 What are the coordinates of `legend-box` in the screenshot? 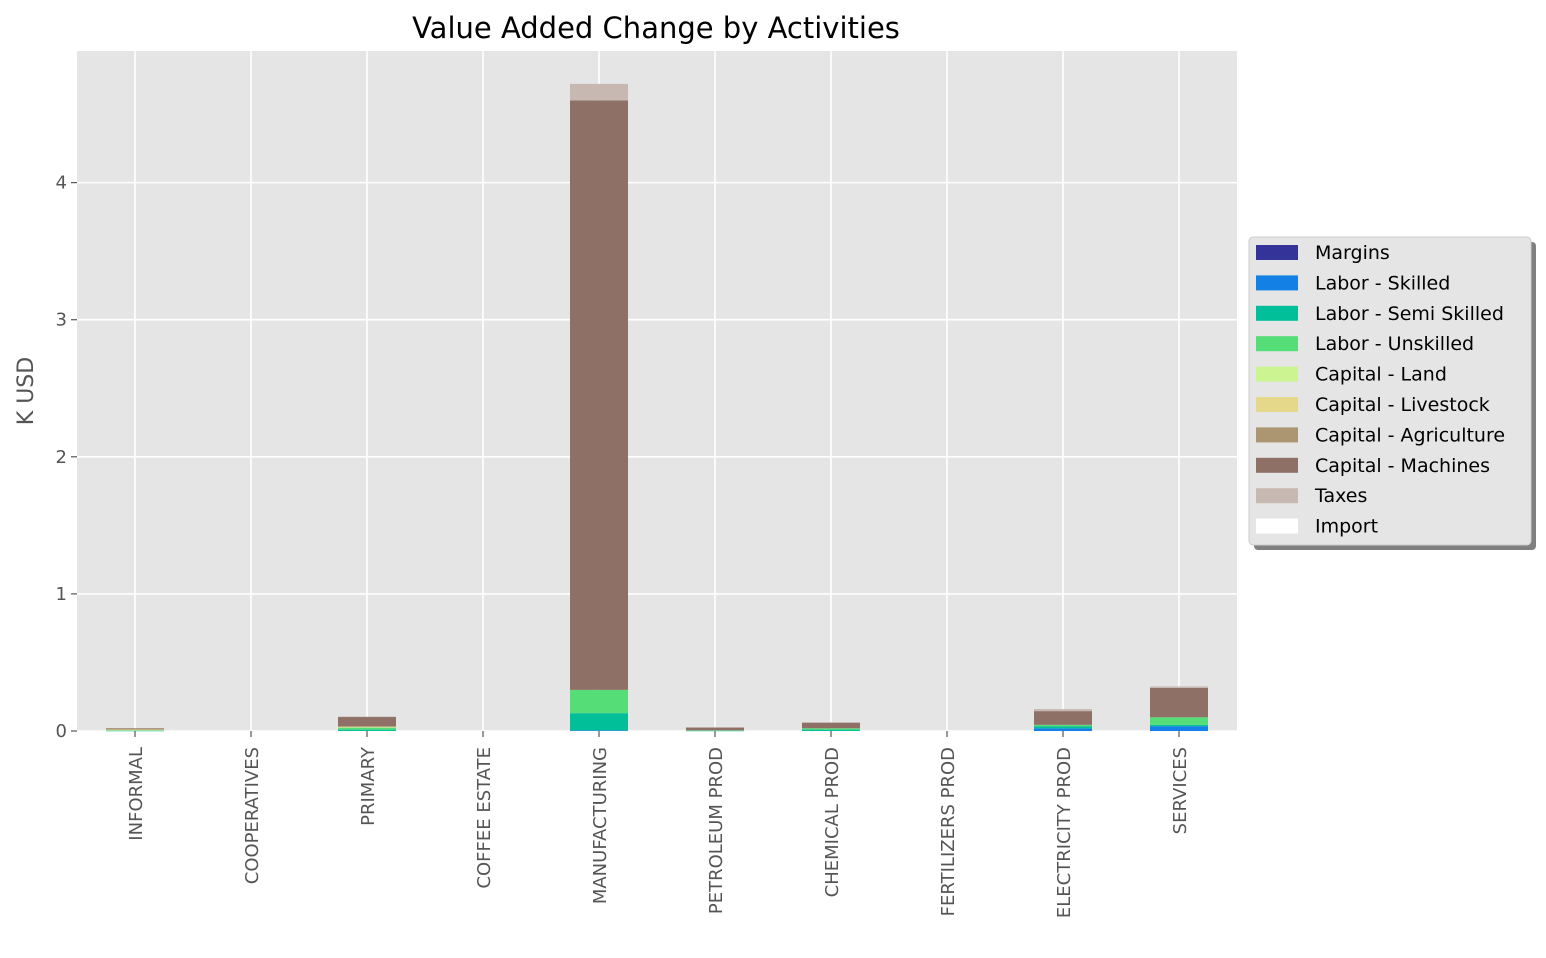 It's located at (1390, 391).